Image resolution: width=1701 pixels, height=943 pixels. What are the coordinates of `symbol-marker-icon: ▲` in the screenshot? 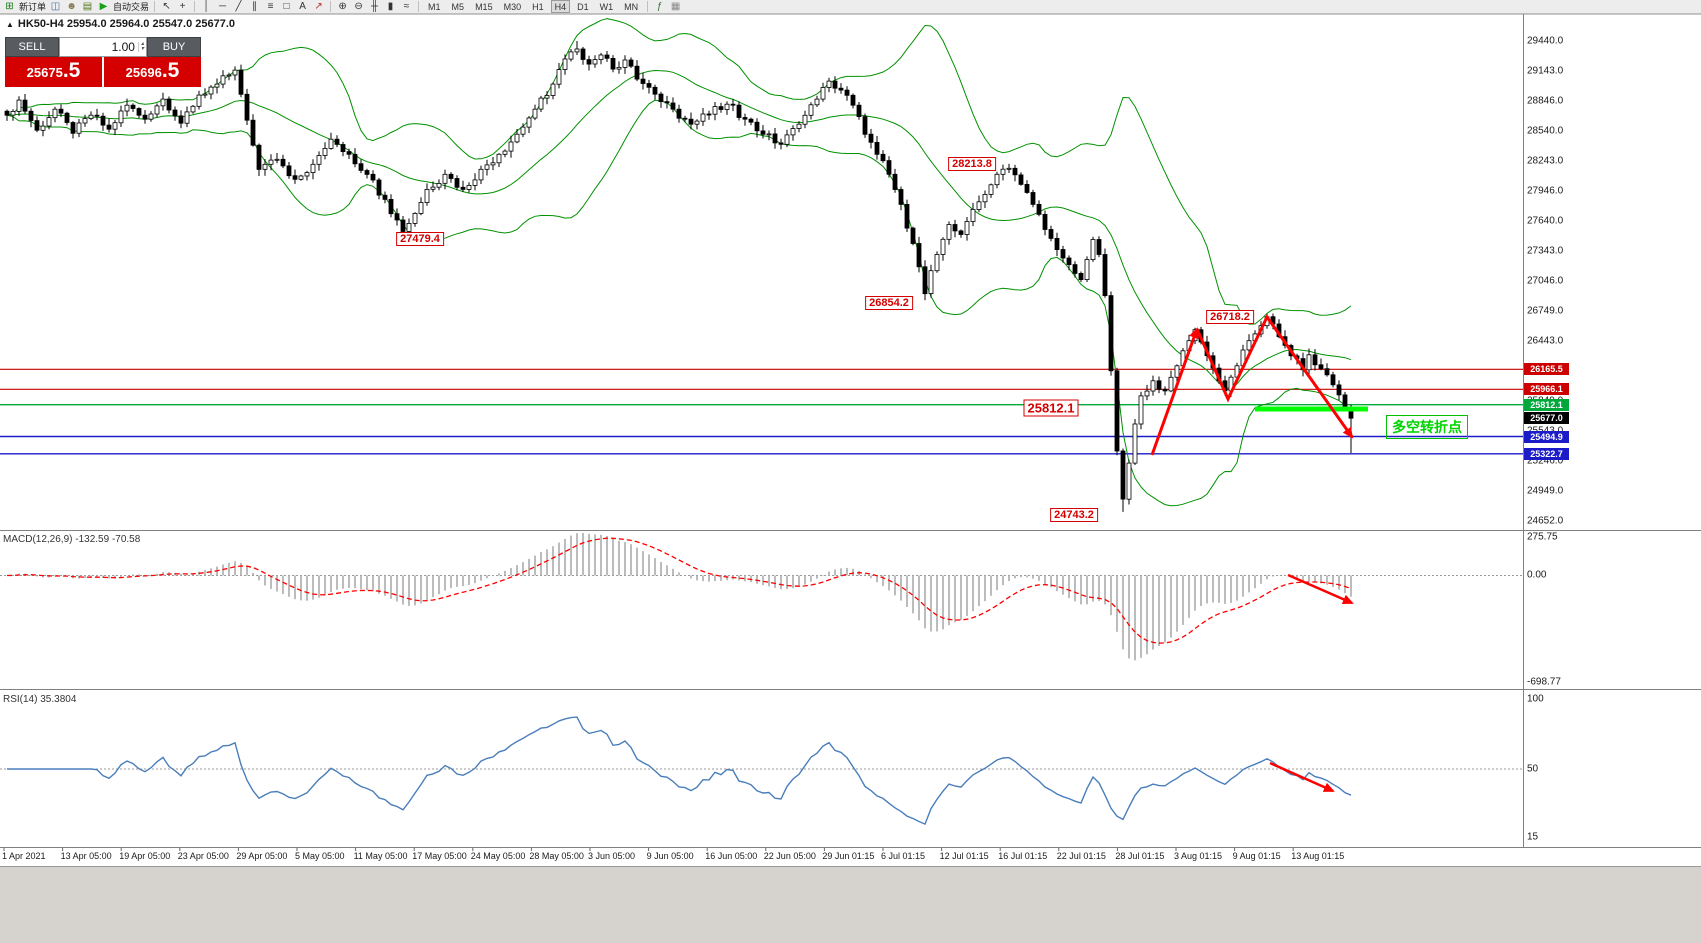 It's located at (10, 24).